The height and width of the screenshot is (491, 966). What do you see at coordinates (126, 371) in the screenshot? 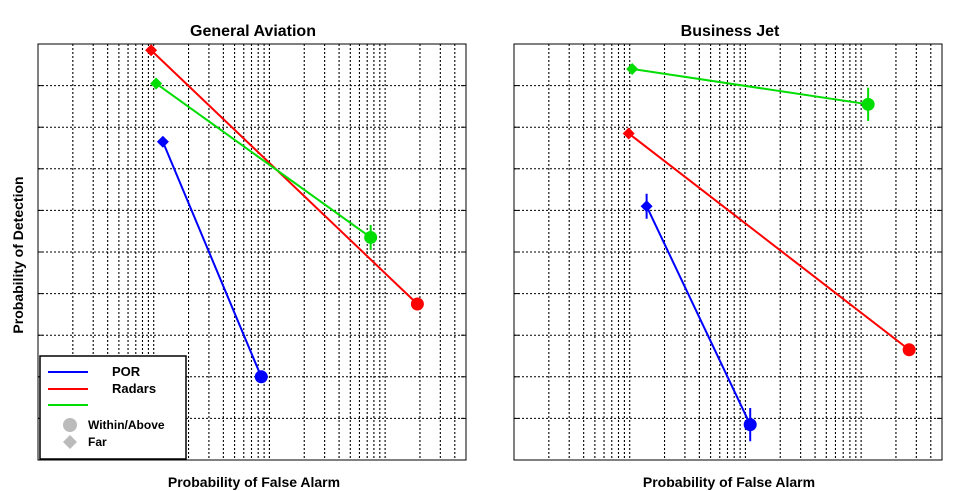
I see `legend-label: POR` at bounding box center [126, 371].